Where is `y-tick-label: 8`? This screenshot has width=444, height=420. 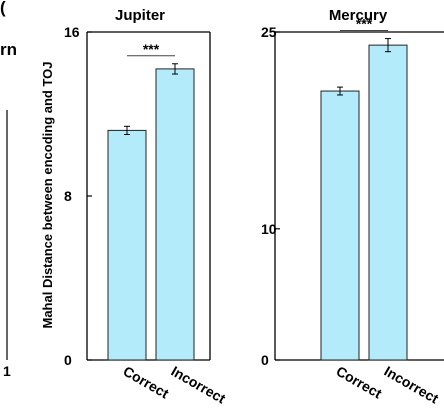
y-tick-label: 8 is located at coordinates (68, 196).